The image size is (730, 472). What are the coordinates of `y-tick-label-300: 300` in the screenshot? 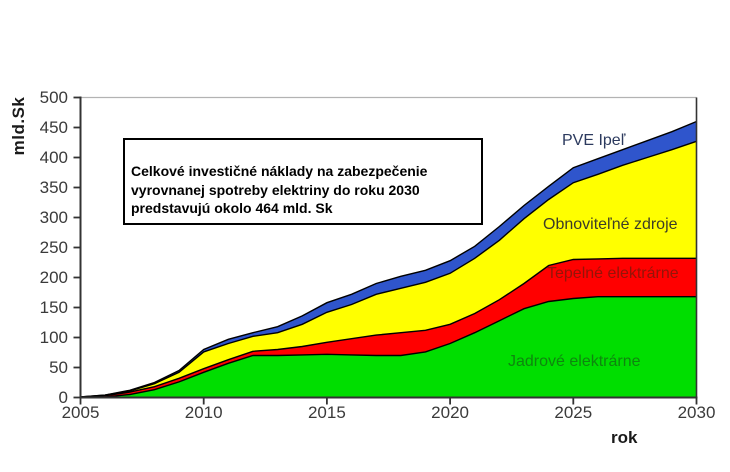 It's located at (53, 217).